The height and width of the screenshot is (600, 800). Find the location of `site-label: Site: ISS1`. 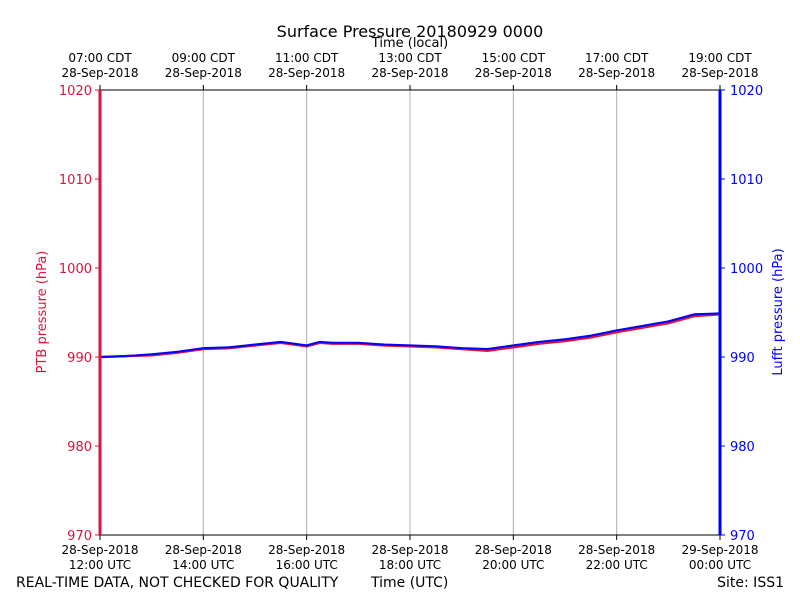

site-label: Site: ISS1 is located at coordinates (750, 583).